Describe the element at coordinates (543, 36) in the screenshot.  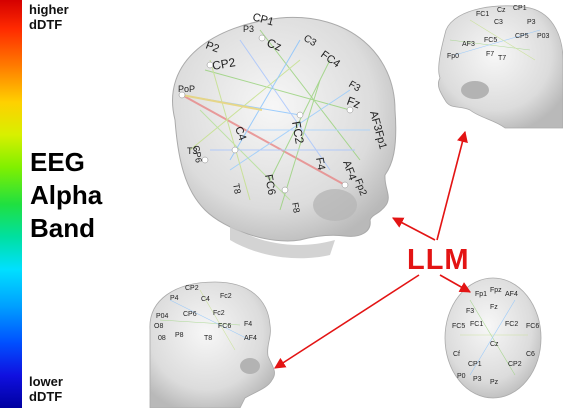
I see `svg-text: P03` at that location.